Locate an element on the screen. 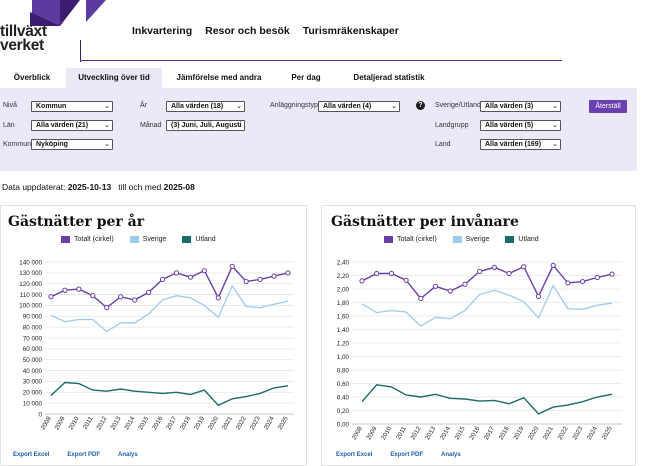 This screenshot has width=650, height=466. label-land: Land is located at coordinates (443, 144).